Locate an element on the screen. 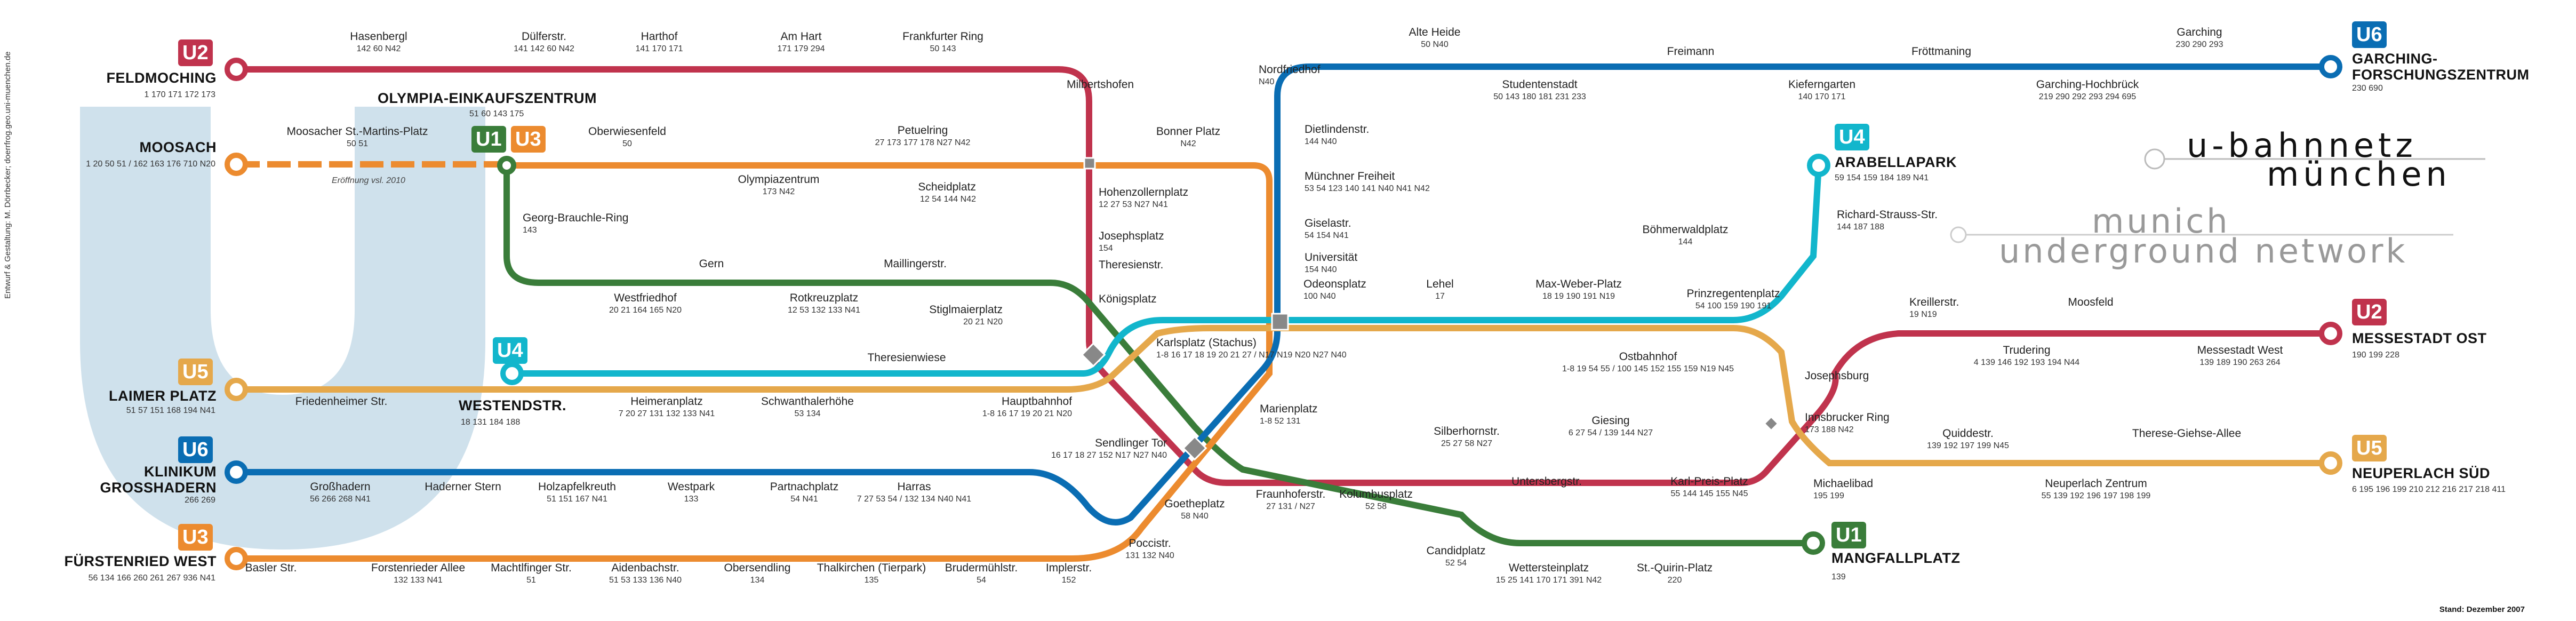 The image size is (2576, 621). terminal-westendstr: WESTENDSTR. is located at coordinates (513, 405).